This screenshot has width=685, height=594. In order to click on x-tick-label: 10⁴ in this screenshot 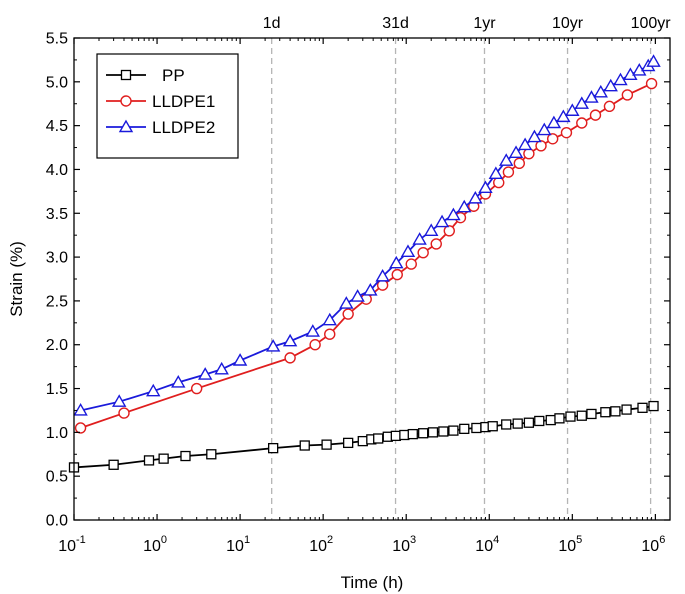, I will do `click(487, 544)`.